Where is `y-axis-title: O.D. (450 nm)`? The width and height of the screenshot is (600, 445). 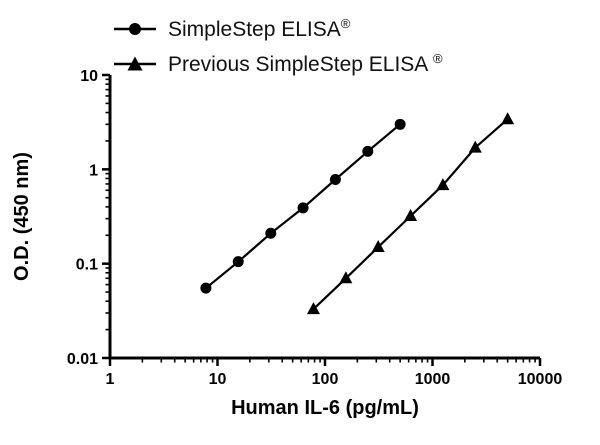 y-axis-title: O.D. (450 nm) is located at coordinates (22, 216).